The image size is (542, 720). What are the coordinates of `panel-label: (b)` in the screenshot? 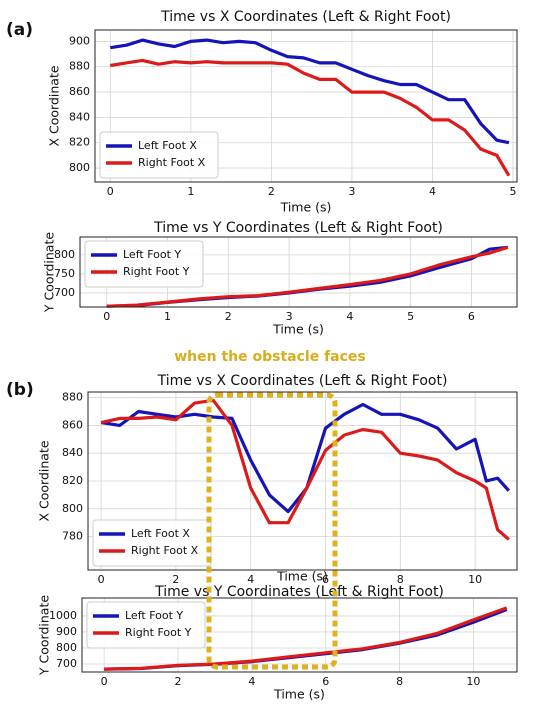 It's located at (20, 390).